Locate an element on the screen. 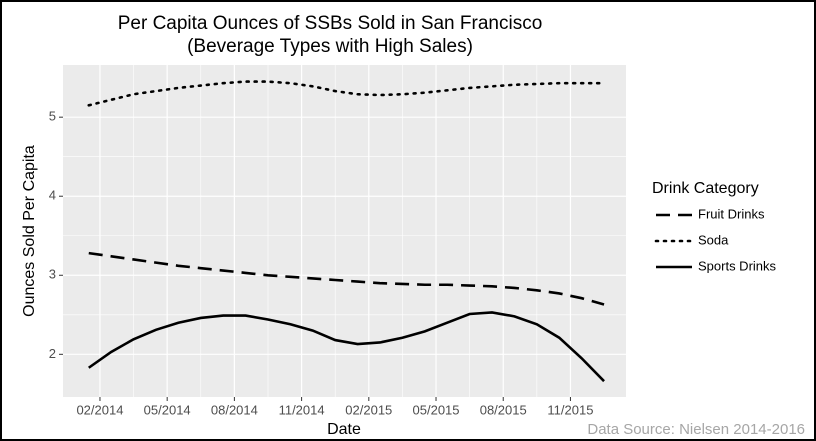 The image size is (816, 441). x-tick-label: 11/2015 is located at coordinates (570, 409).